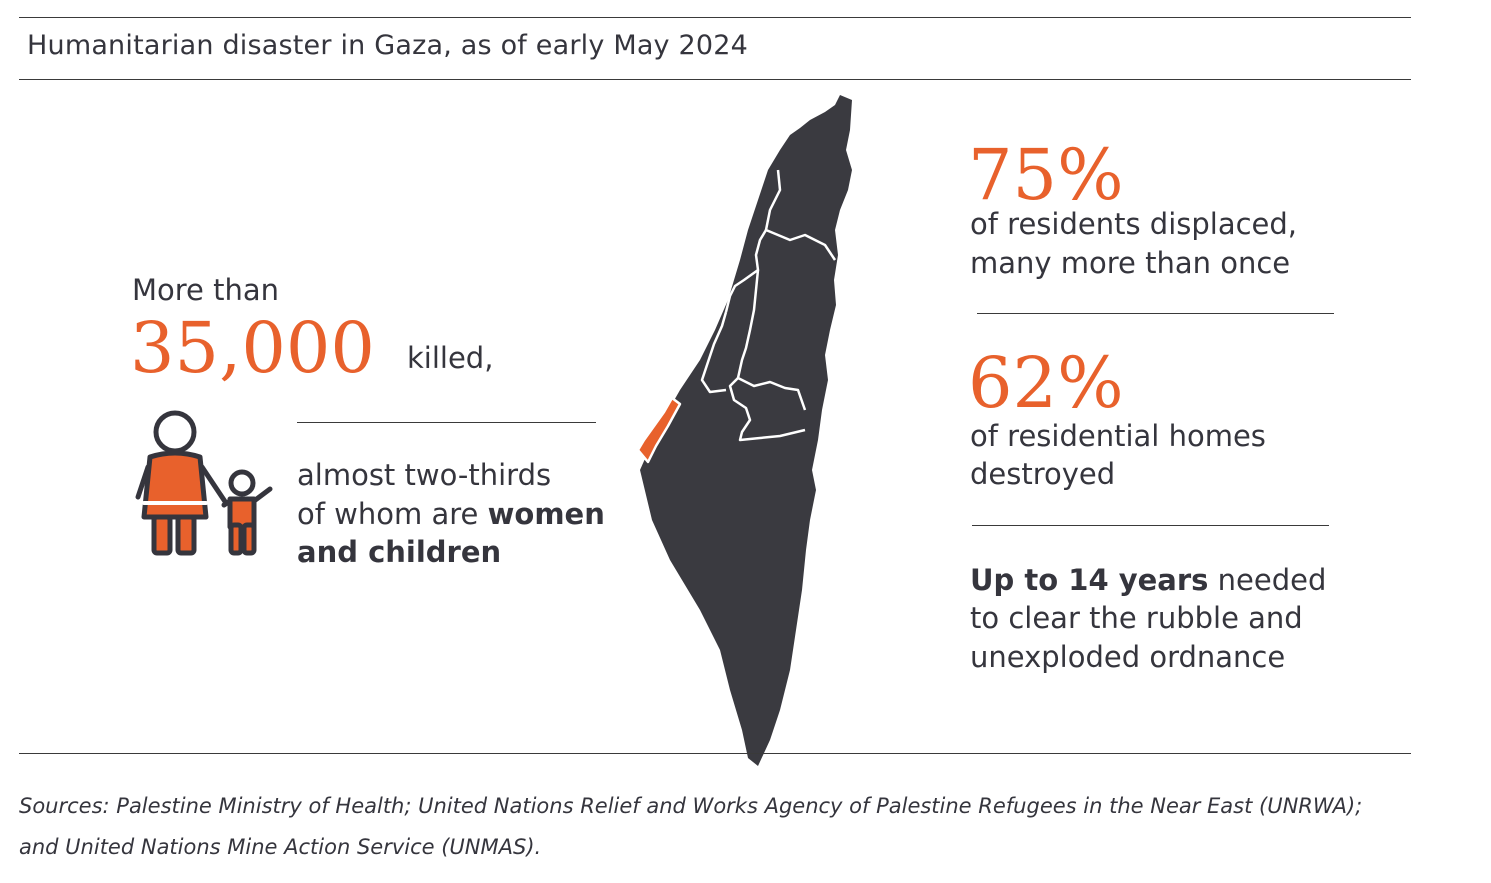 The image size is (1491, 883). I want to click on homes-line1: of residential homes, so click(1118, 436).